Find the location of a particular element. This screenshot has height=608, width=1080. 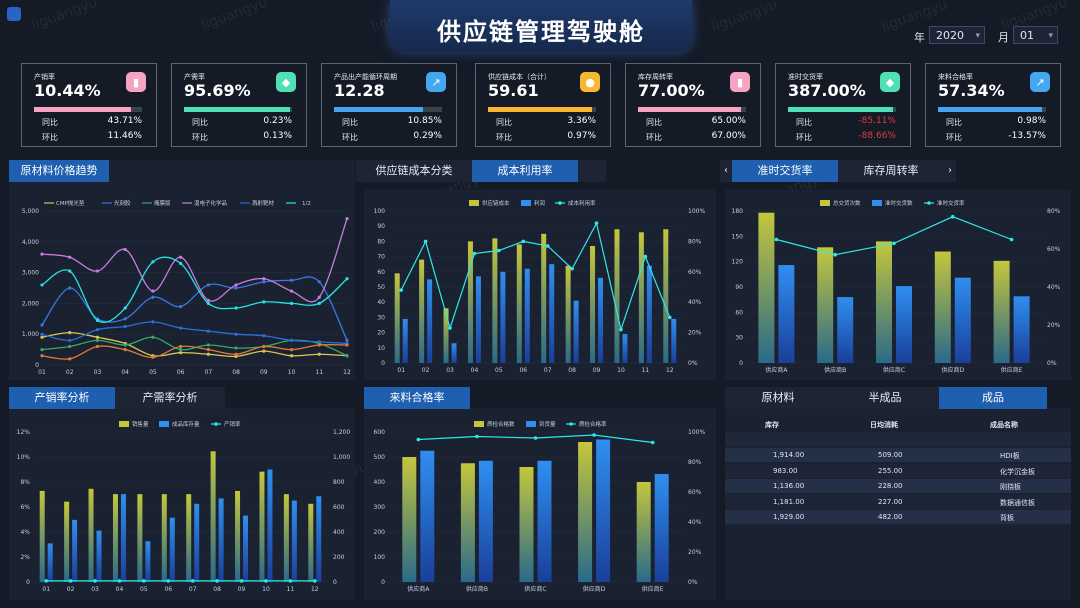

y-tick-label: 12% is located at coordinates (24, 432).